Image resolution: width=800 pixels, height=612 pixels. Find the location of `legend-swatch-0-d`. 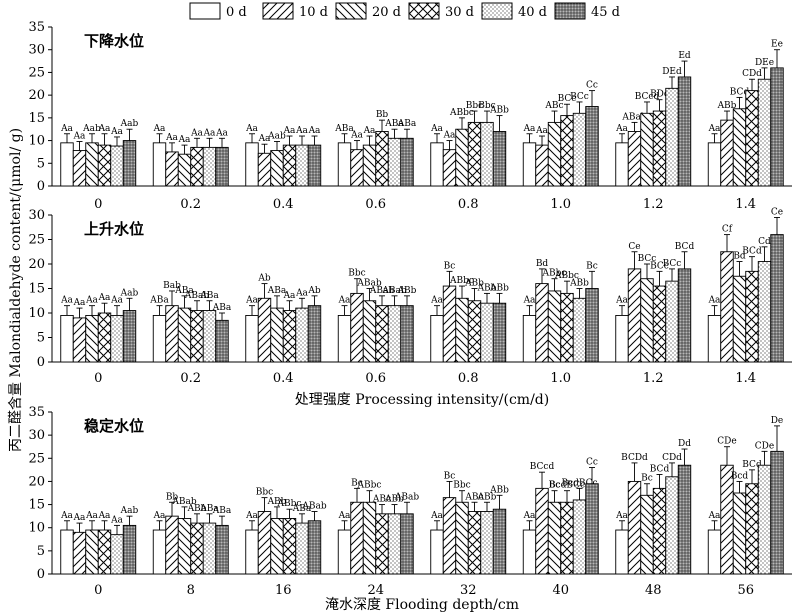

legend-swatch-0-d is located at coordinates (205, 11).